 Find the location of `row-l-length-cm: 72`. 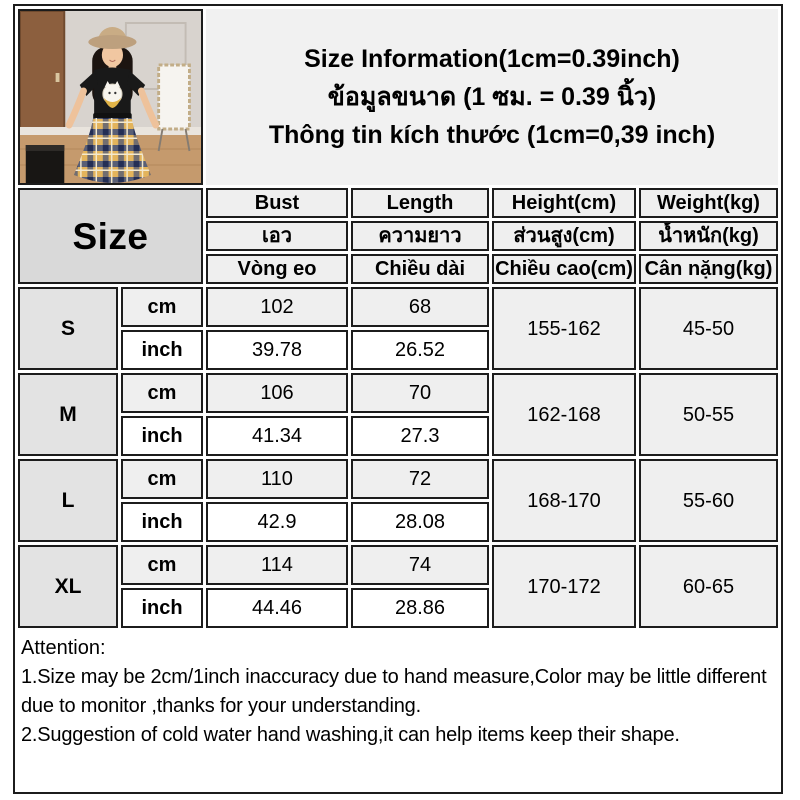

row-l-length-cm: 72 is located at coordinates (420, 479).